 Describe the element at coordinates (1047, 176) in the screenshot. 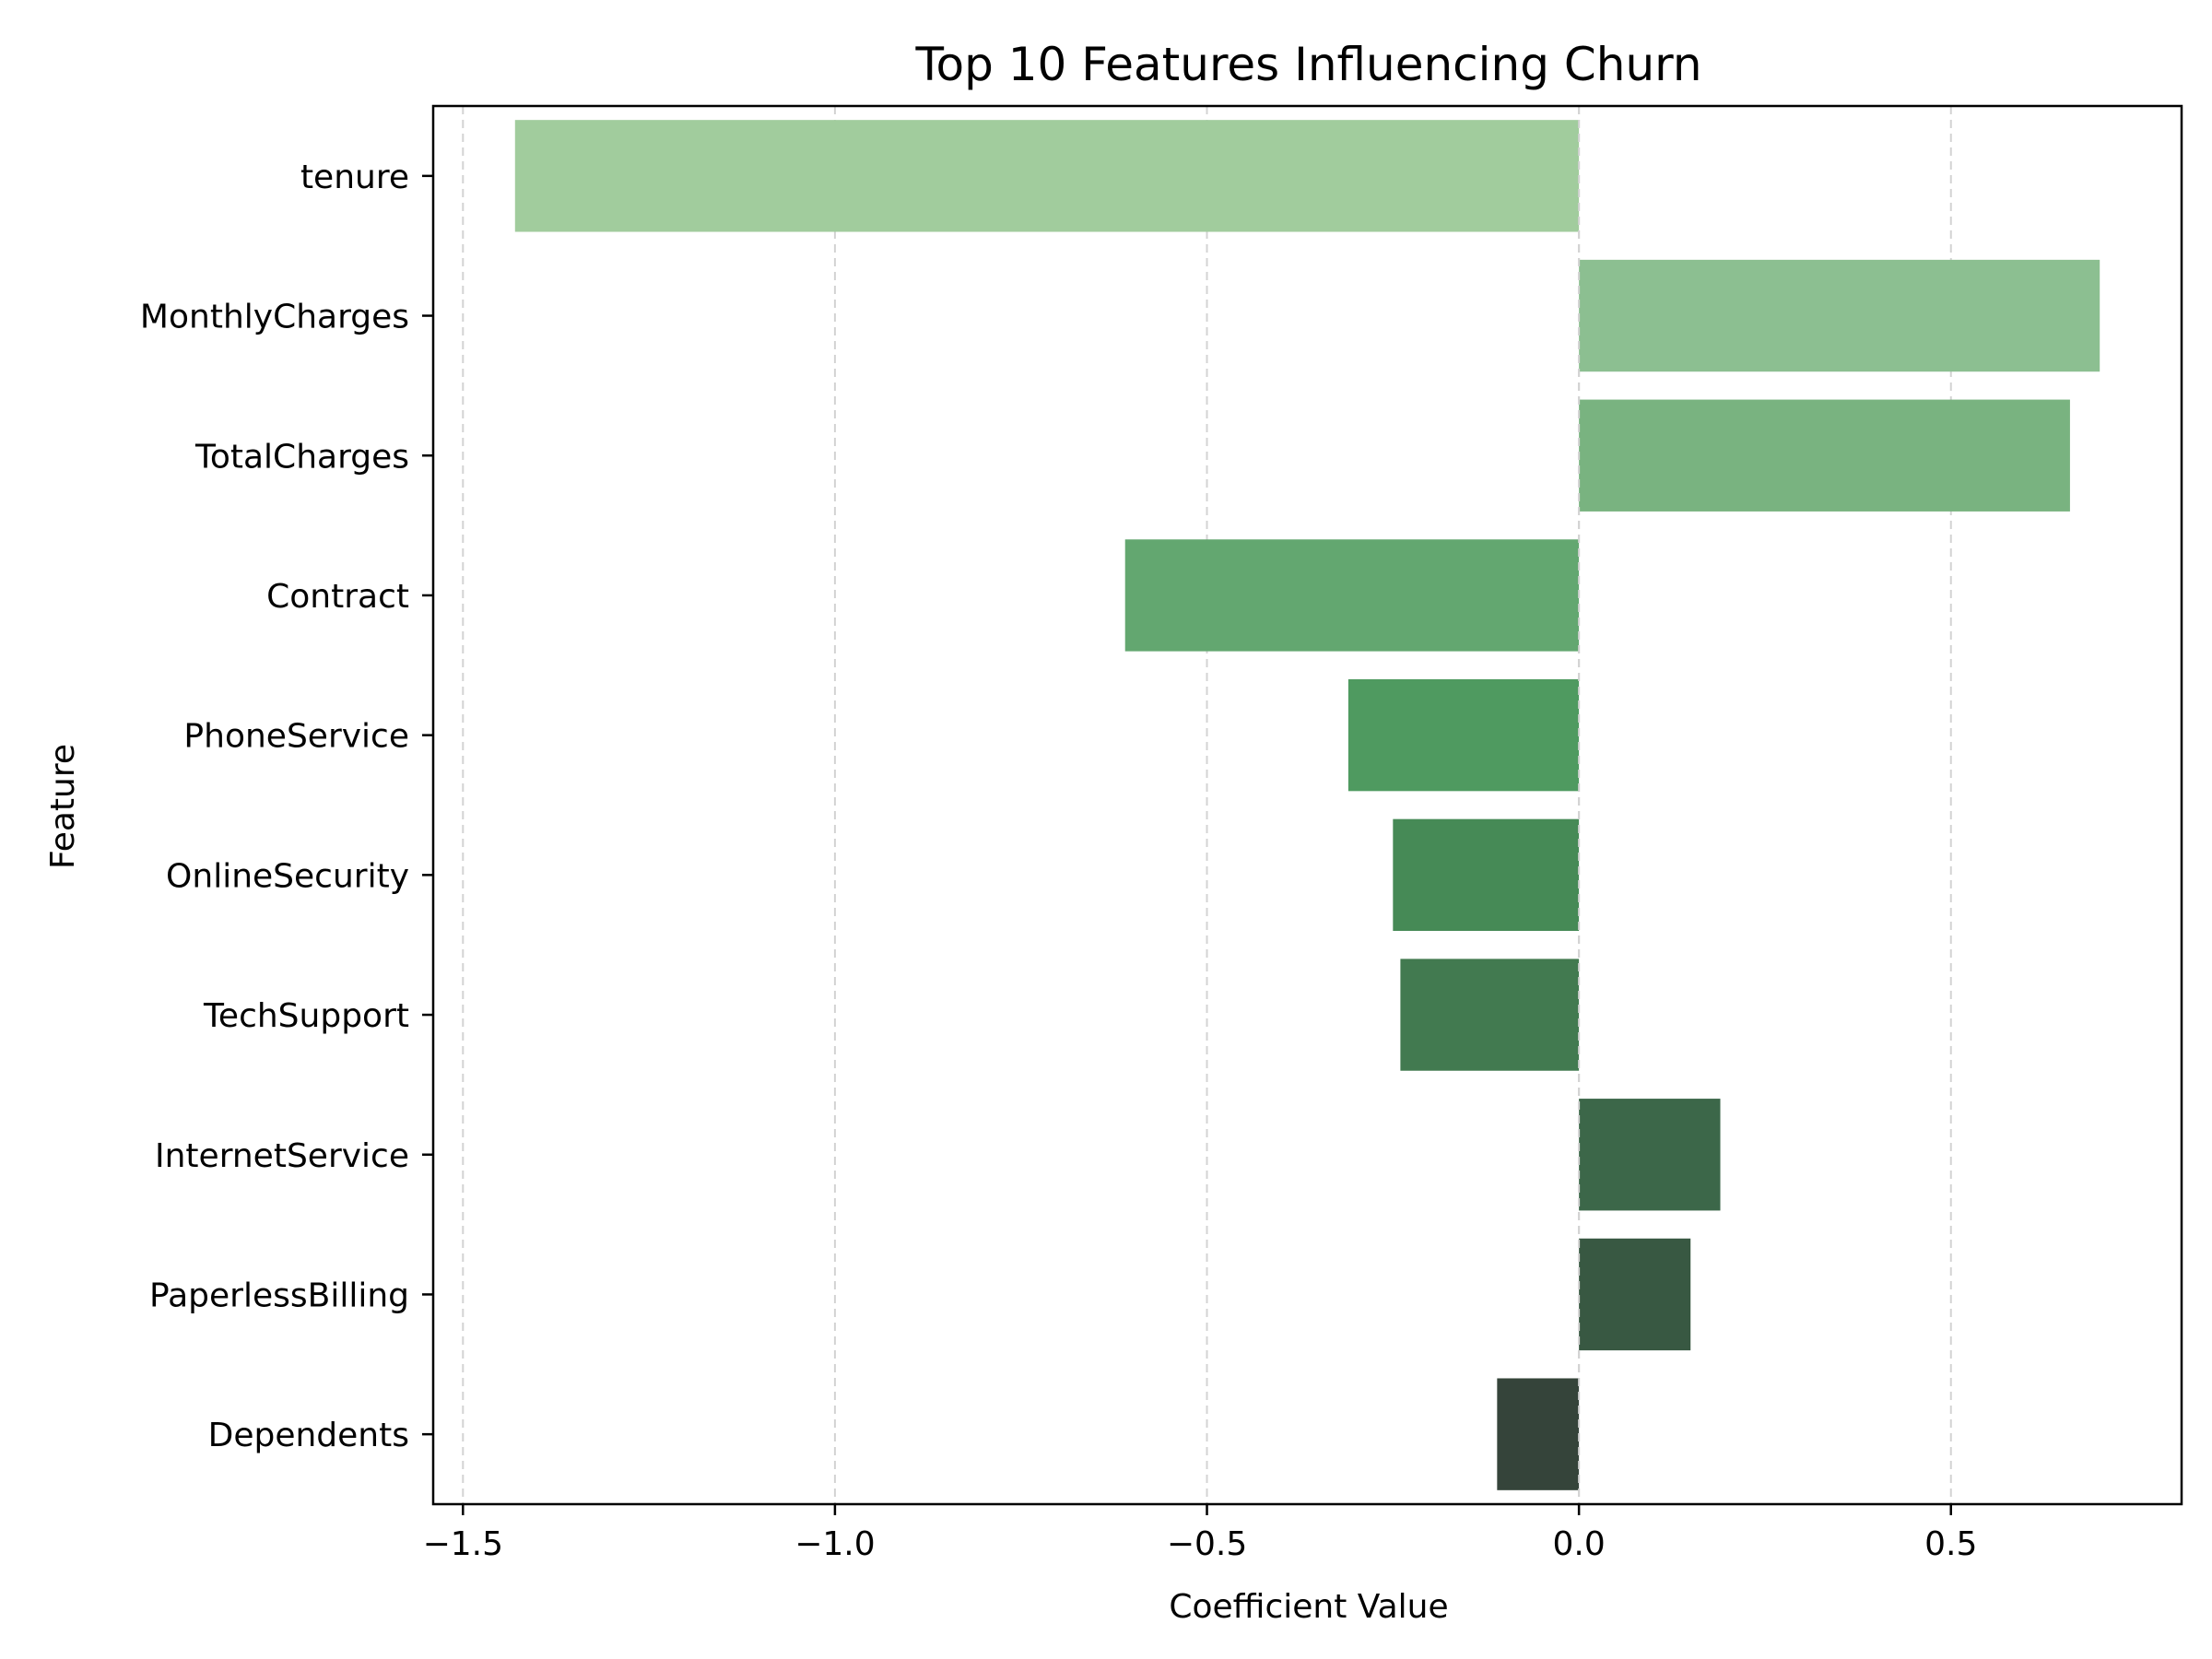

I see `bar-tenure` at that location.